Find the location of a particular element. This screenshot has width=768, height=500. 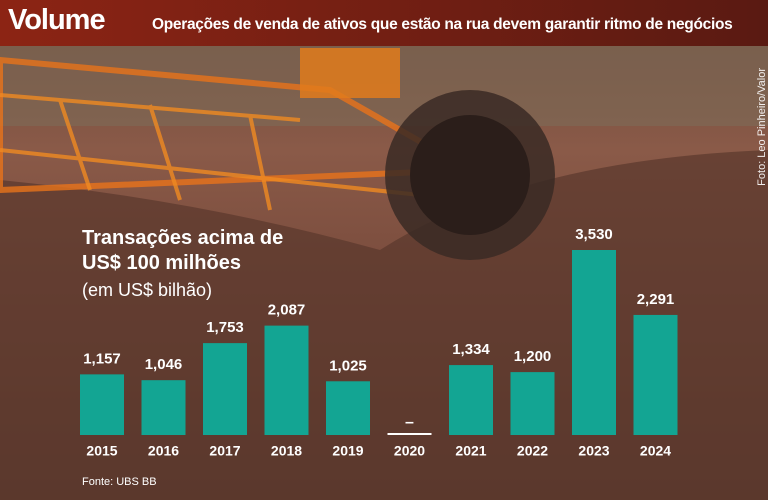

value-label: 1,025 is located at coordinates (348, 365).